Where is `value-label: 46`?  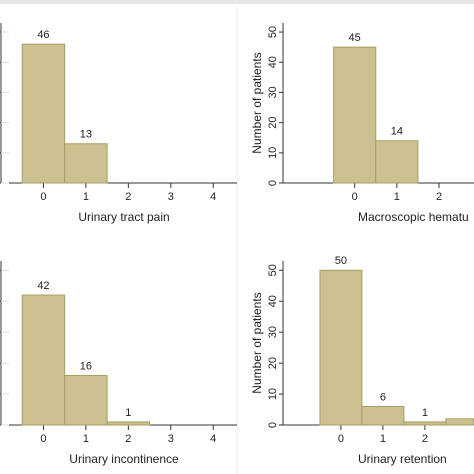 value-label: 46 is located at coordinates (43, 35).